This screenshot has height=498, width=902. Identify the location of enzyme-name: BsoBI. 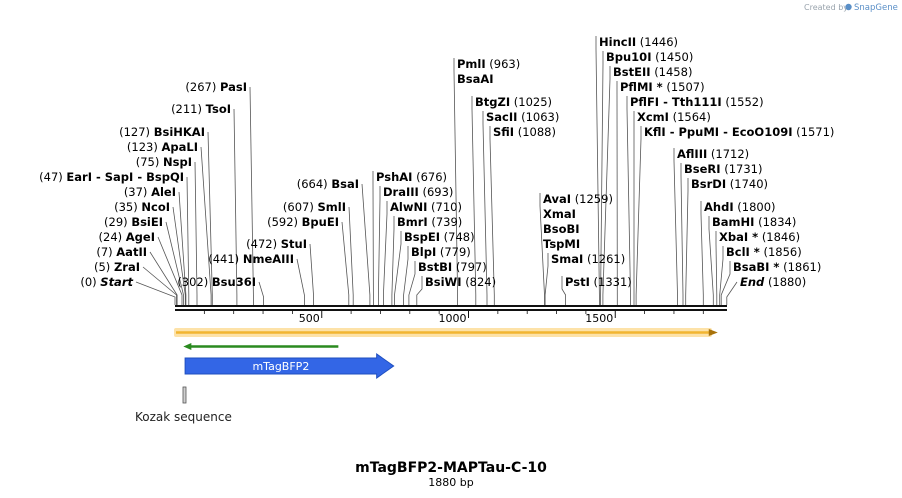
(561, 229).